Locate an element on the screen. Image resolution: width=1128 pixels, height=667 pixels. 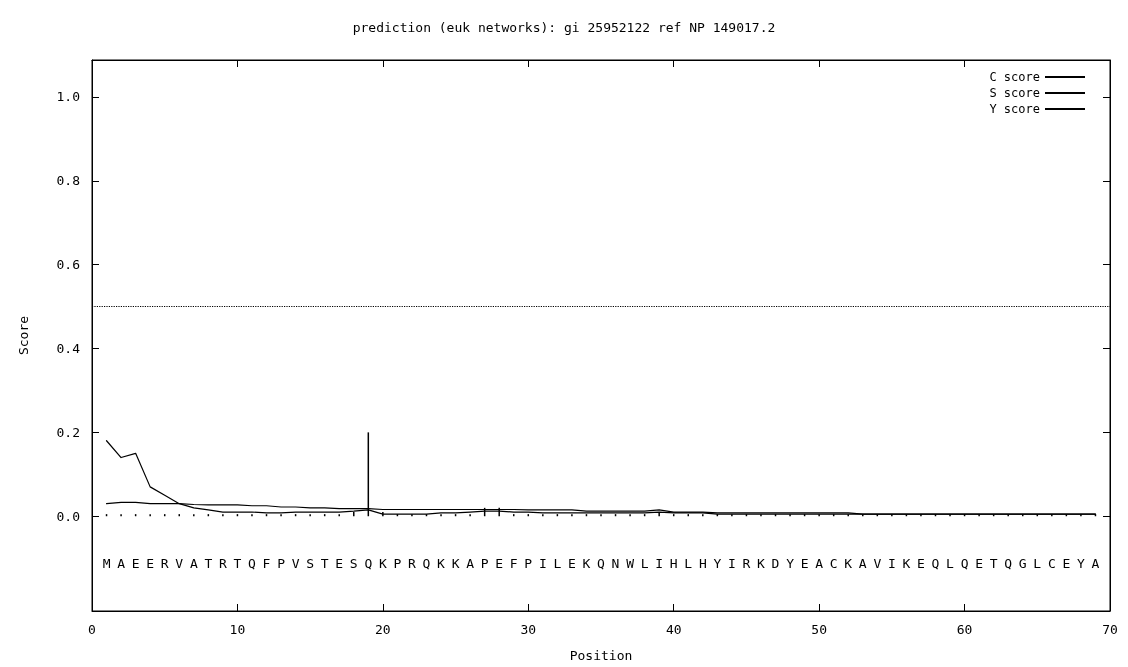
x-tick-label: 50 is located at coordinates (819, 629).